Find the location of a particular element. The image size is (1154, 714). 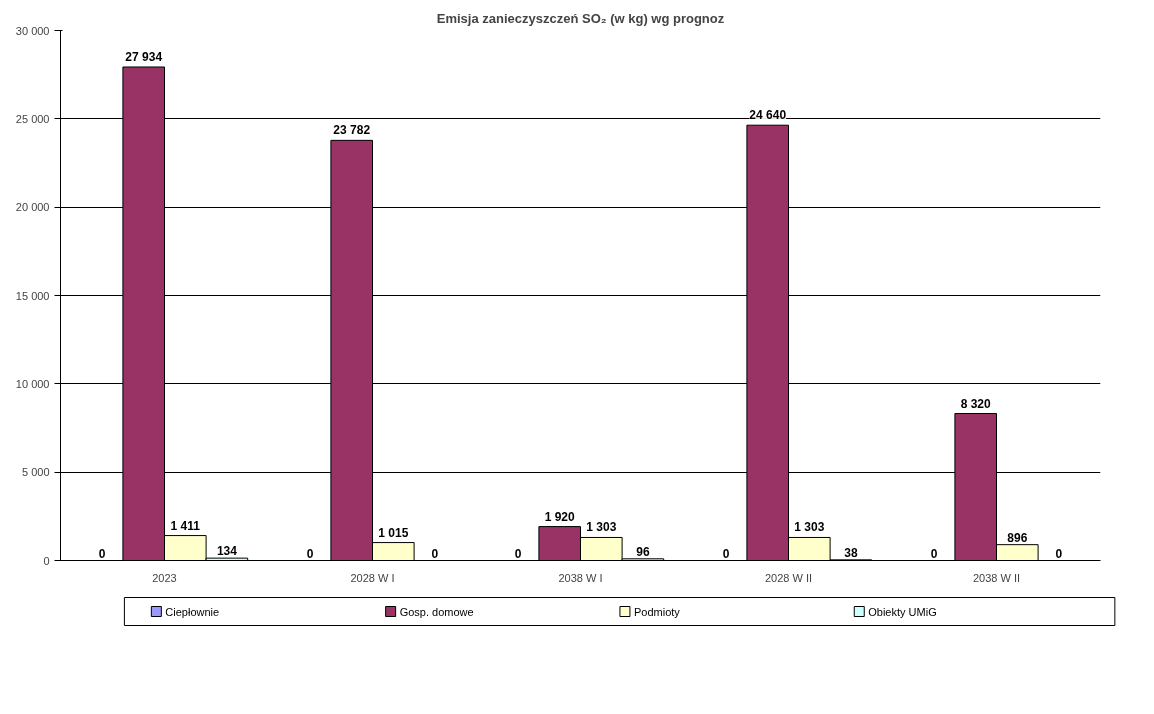

legend-label: Ciepłownie is located at coordinates (192, 611).